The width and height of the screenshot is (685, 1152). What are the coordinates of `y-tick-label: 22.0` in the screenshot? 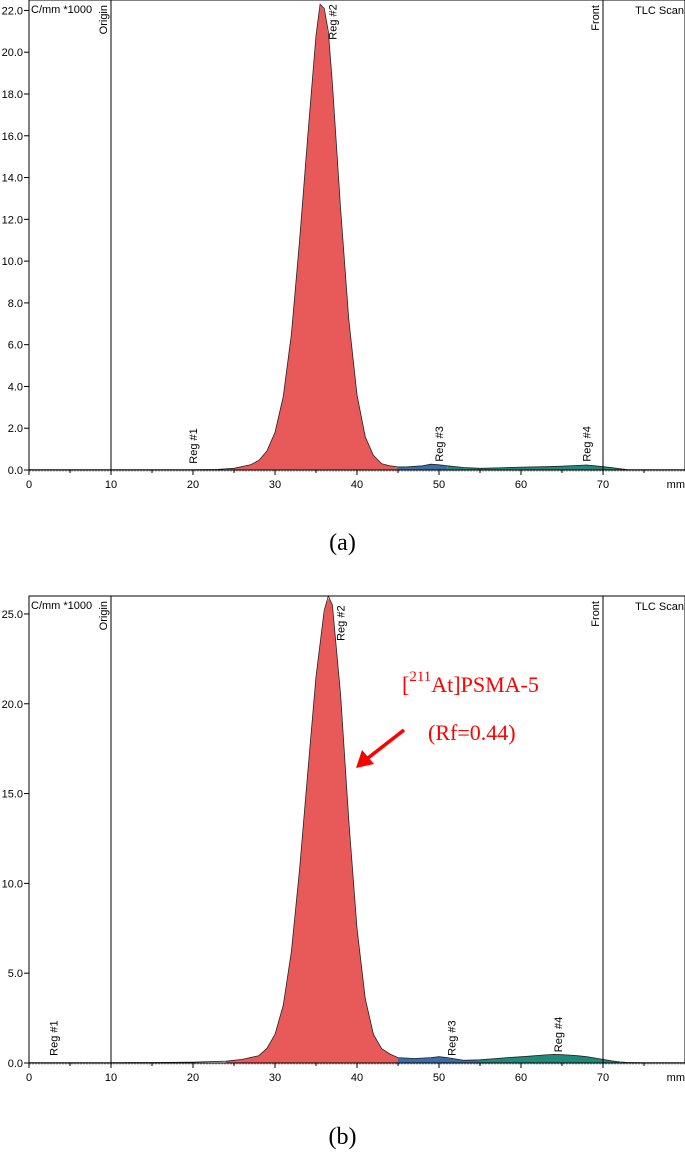 It's located at (12, 11).